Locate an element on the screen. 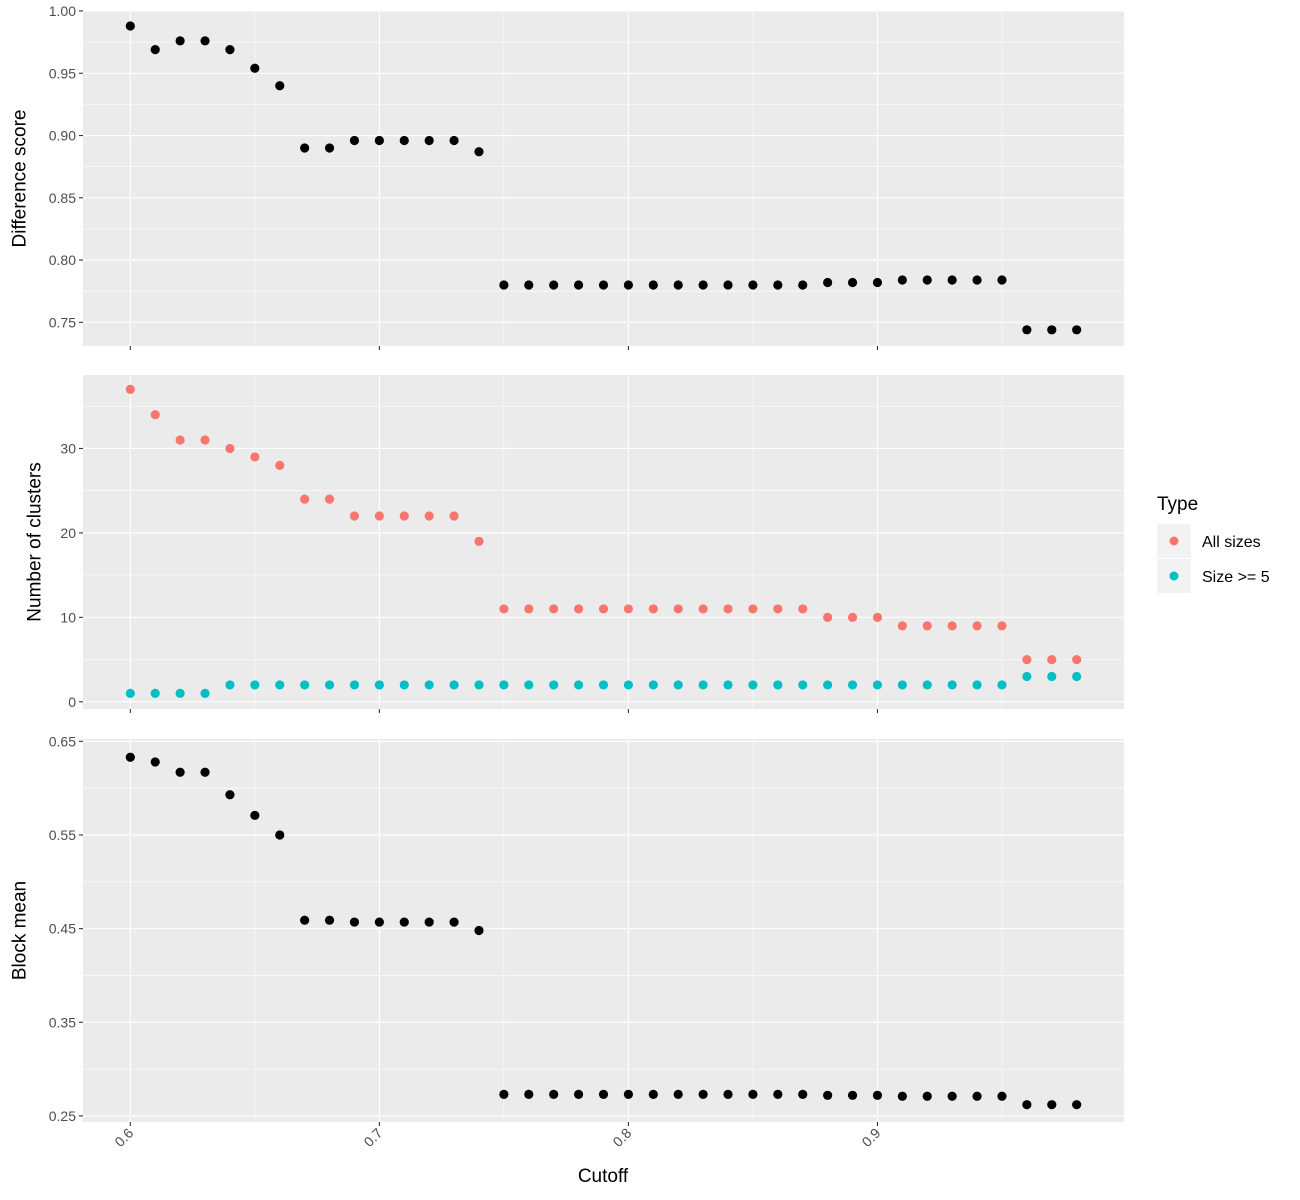 This screenshot has height=1200, width=1300. y-tick-label: 0.95 is located at coordinates (62, 73).